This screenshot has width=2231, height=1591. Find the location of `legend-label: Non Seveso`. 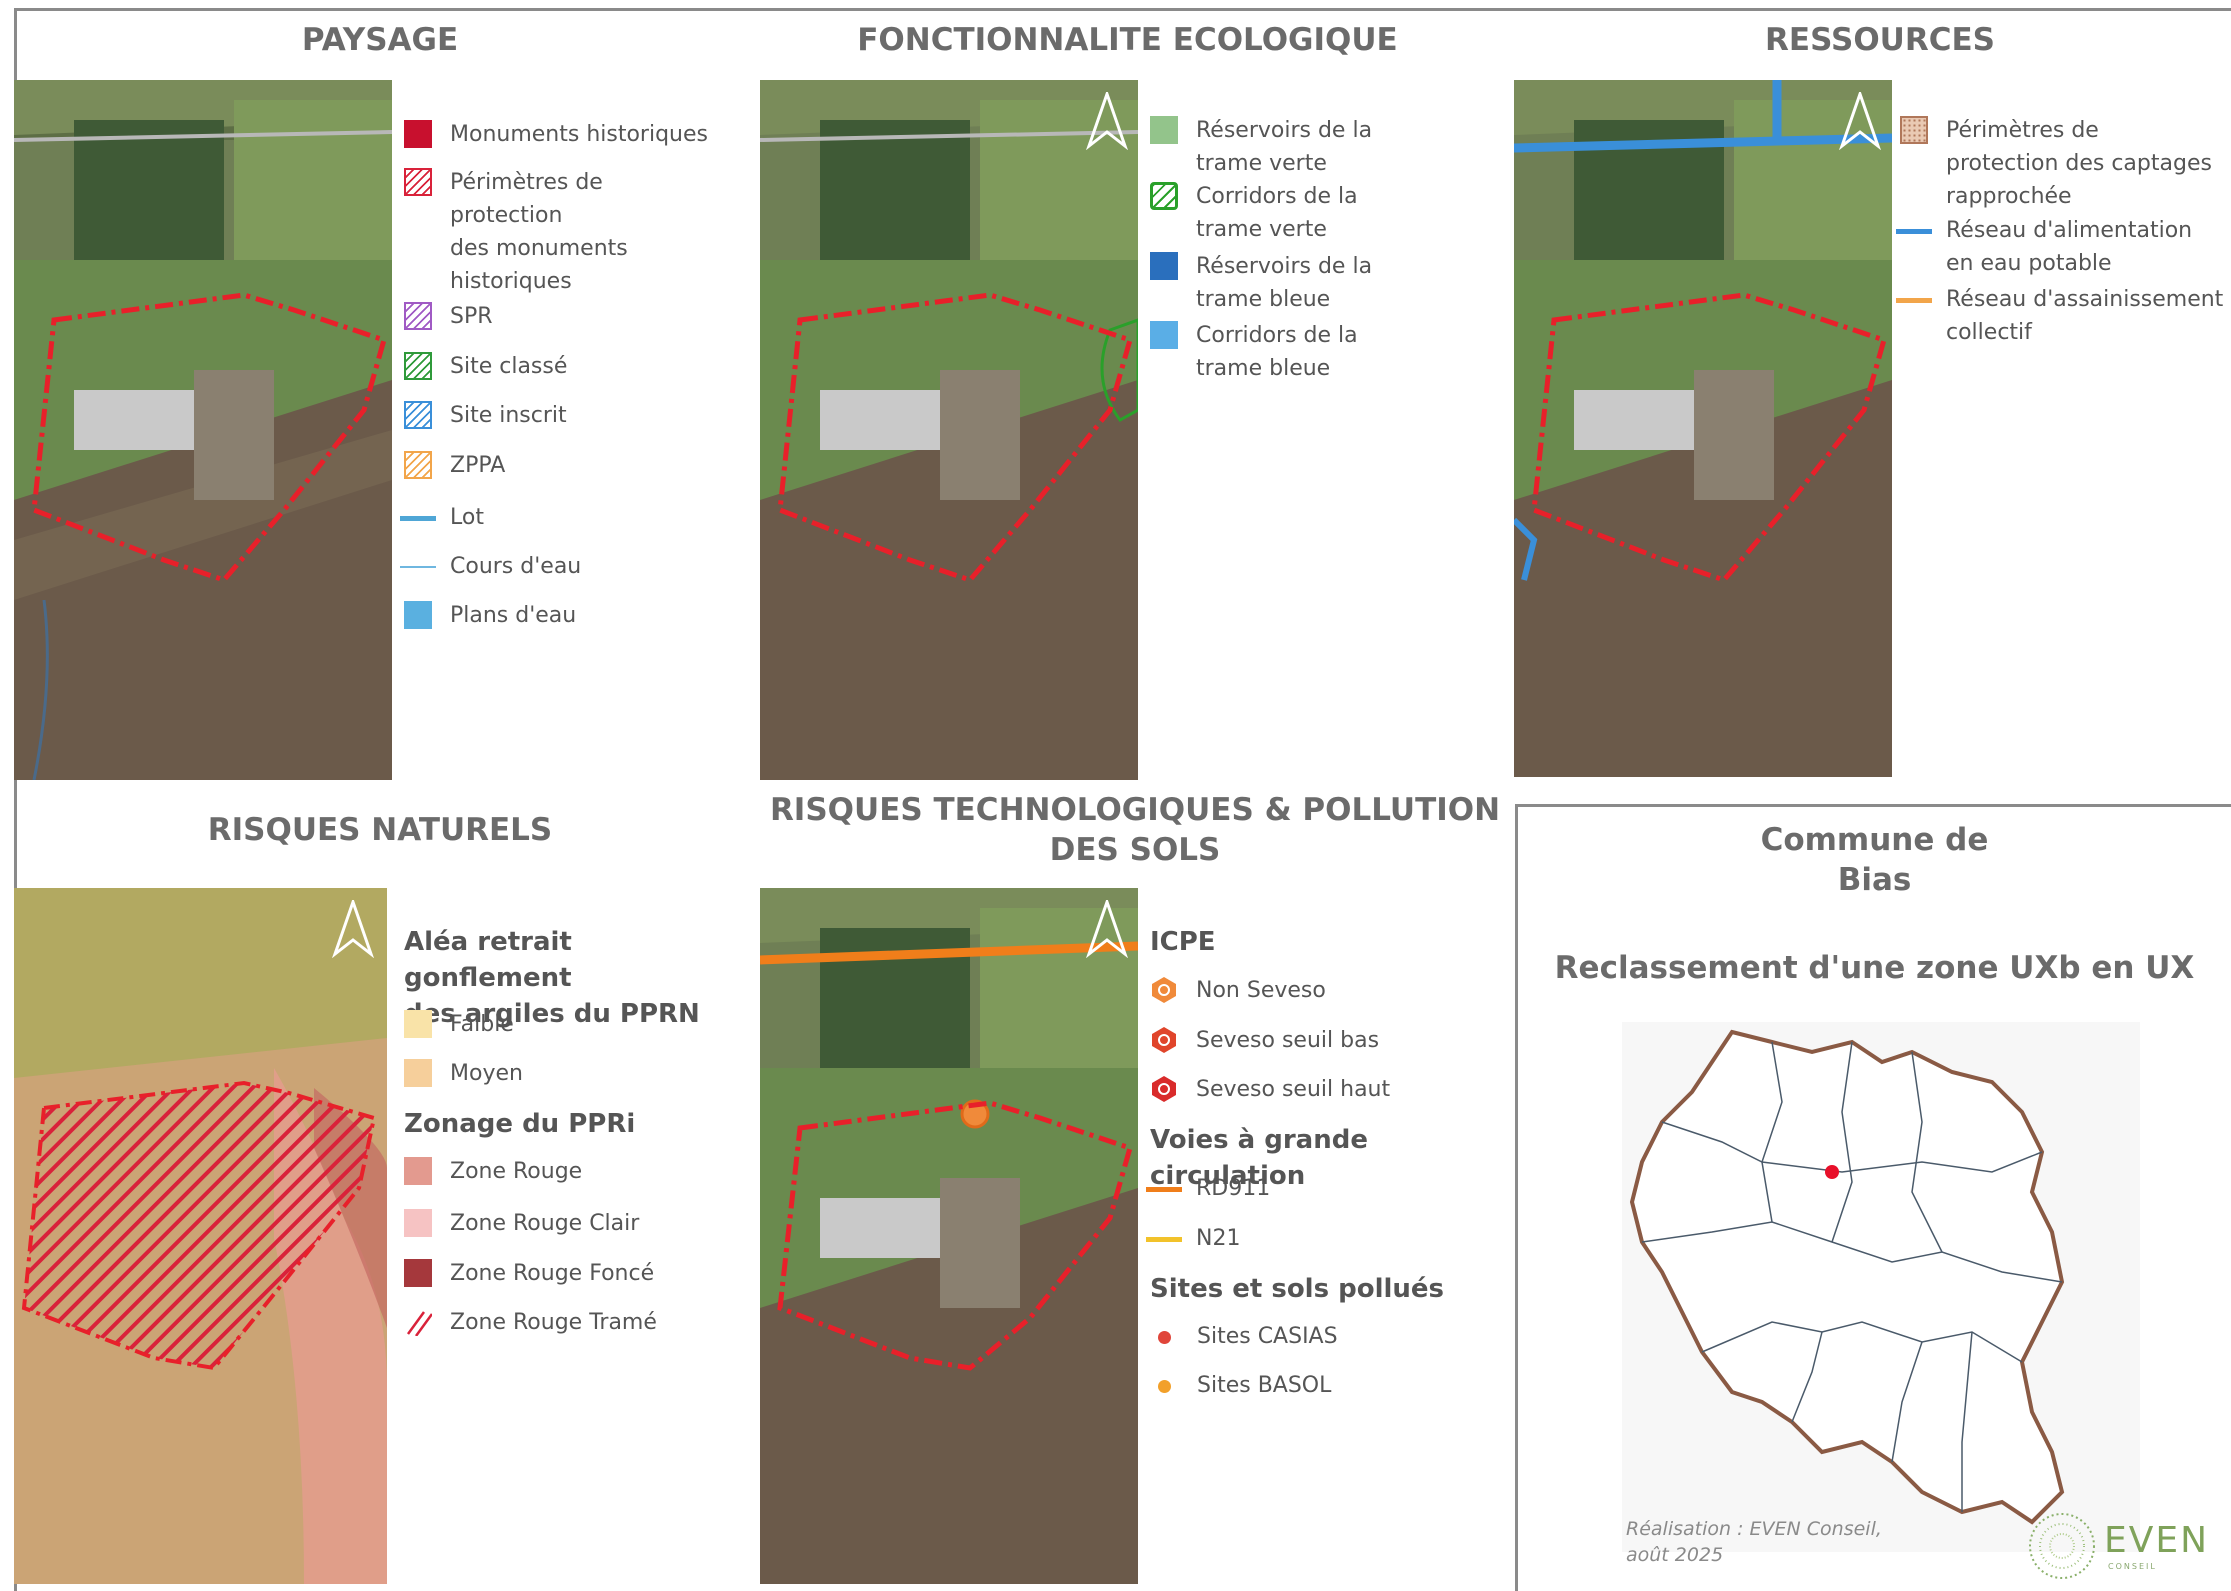

legend-label: Non Seveso is located at coordinates (1261, 990).